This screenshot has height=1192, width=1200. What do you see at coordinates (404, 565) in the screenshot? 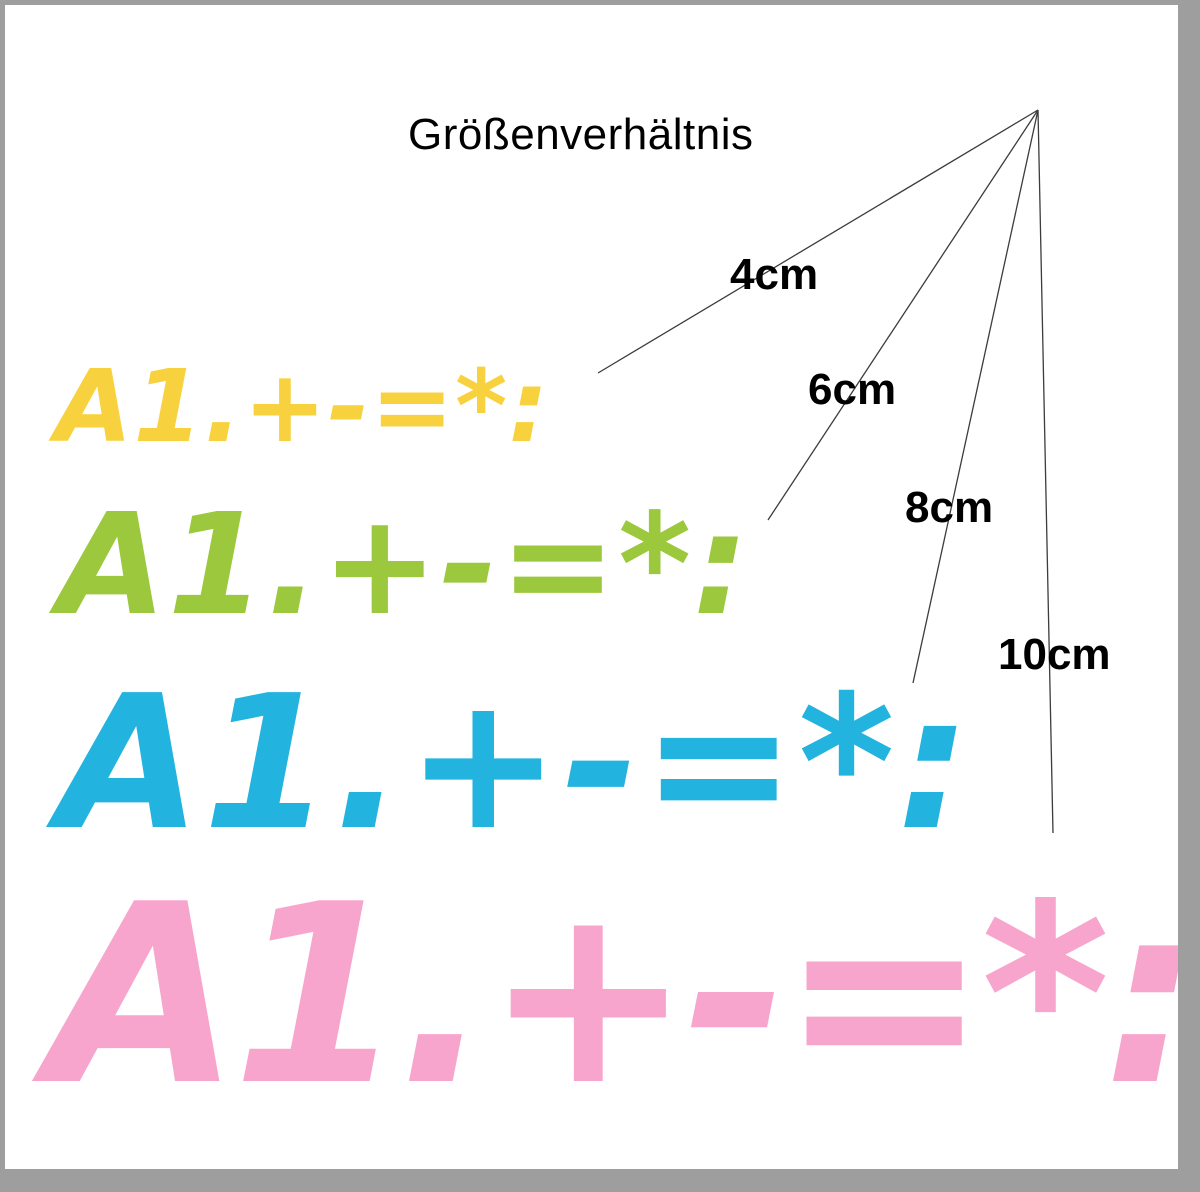
I see `sticker-sample-6cm: A1.+-=*:` at bounding box center [404, 565].